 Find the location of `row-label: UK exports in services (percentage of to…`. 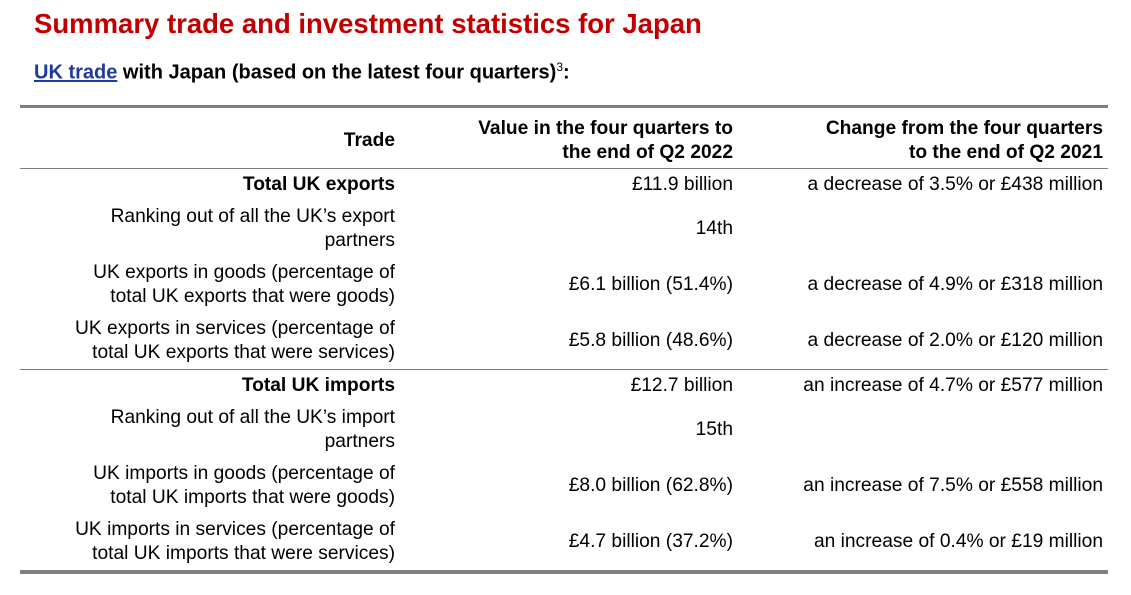

row-label: UK exports in services (percentage of to… is located at coordinates (235, 340).